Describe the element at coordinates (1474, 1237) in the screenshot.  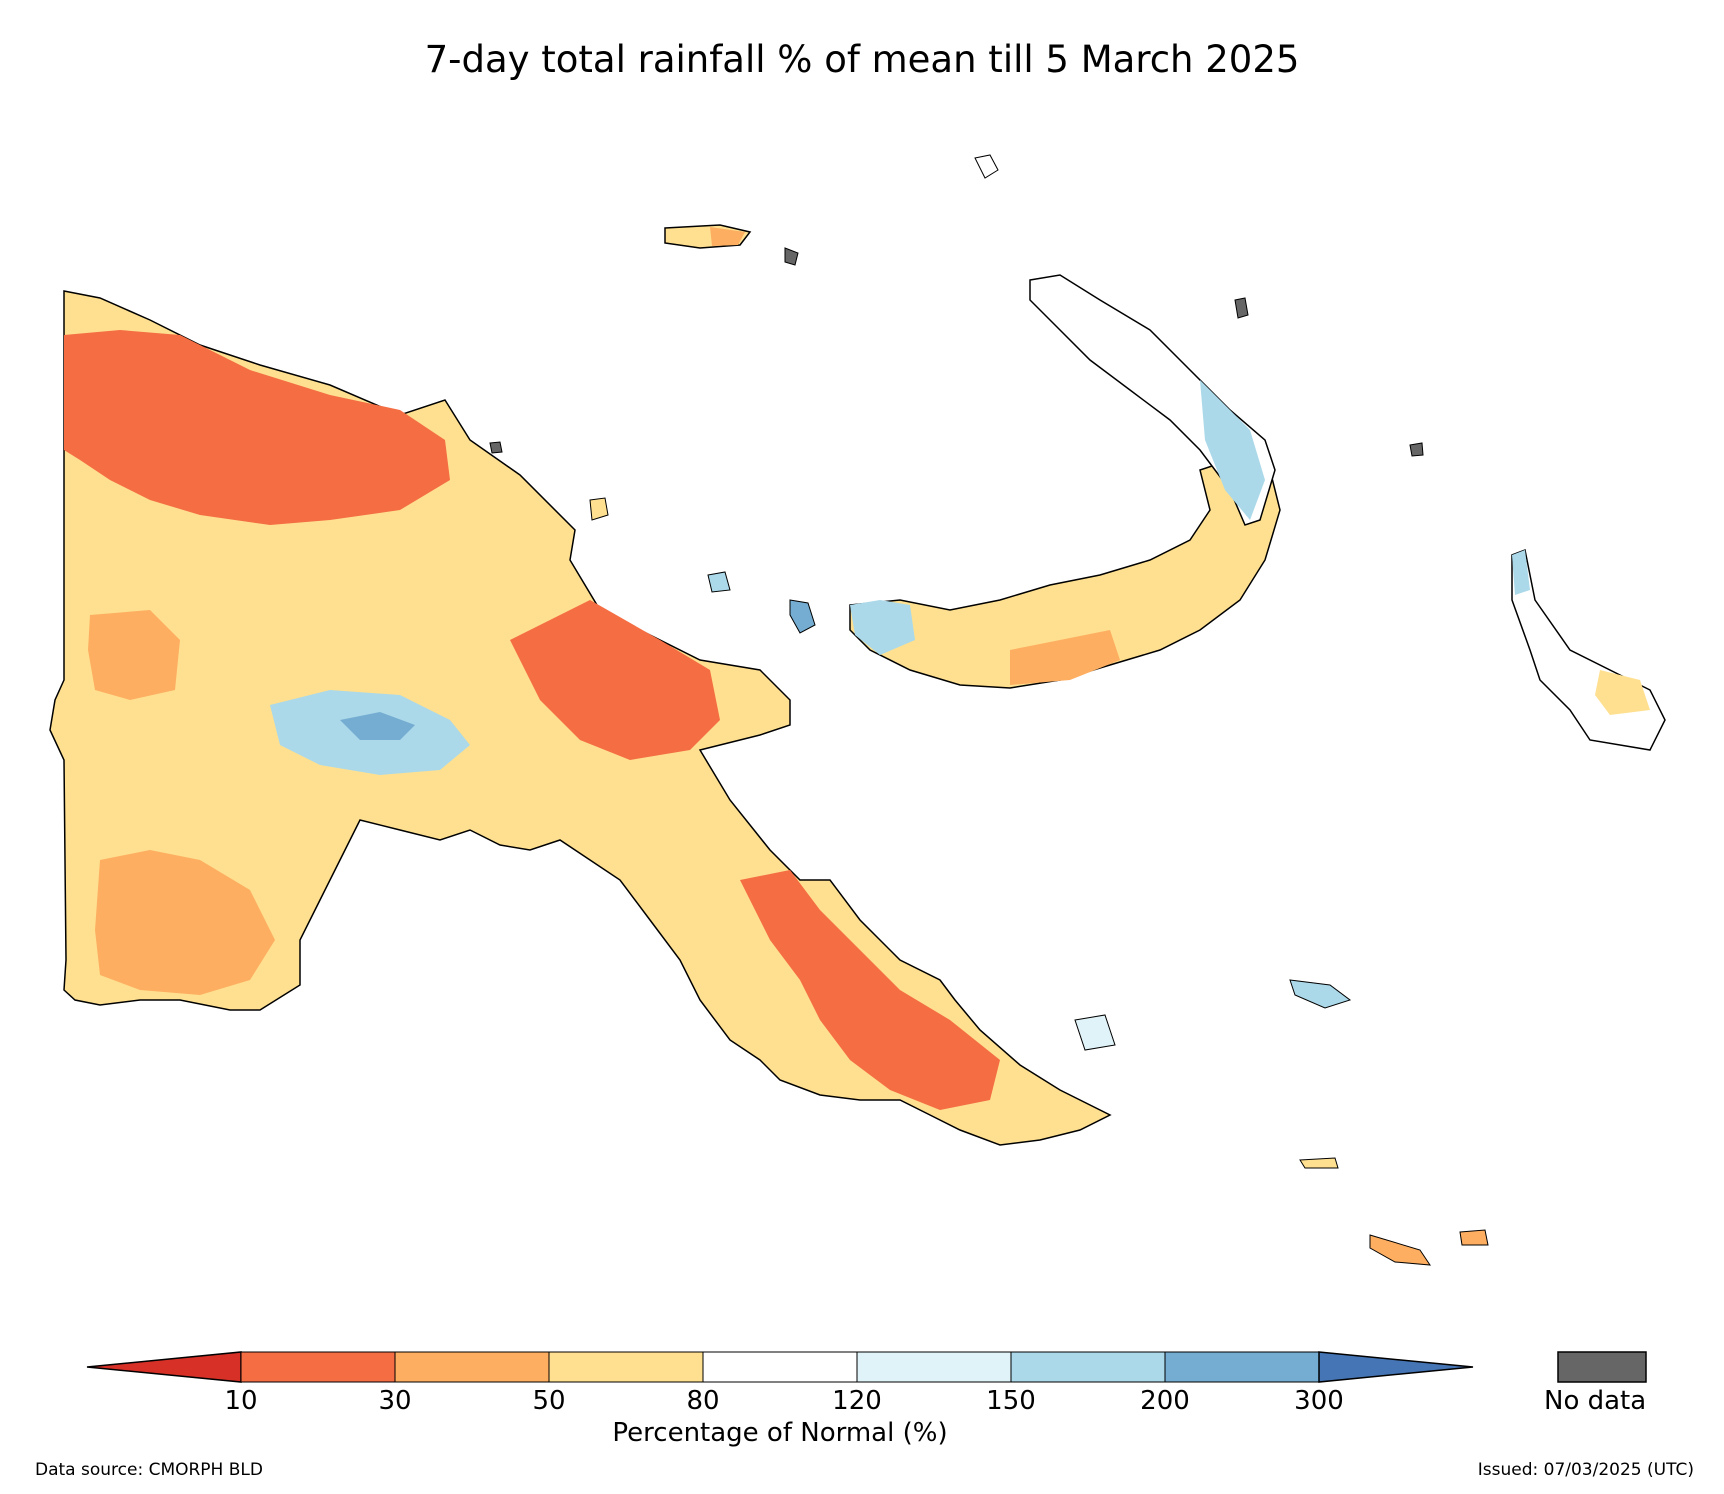
I see `rossel-island` at that location.